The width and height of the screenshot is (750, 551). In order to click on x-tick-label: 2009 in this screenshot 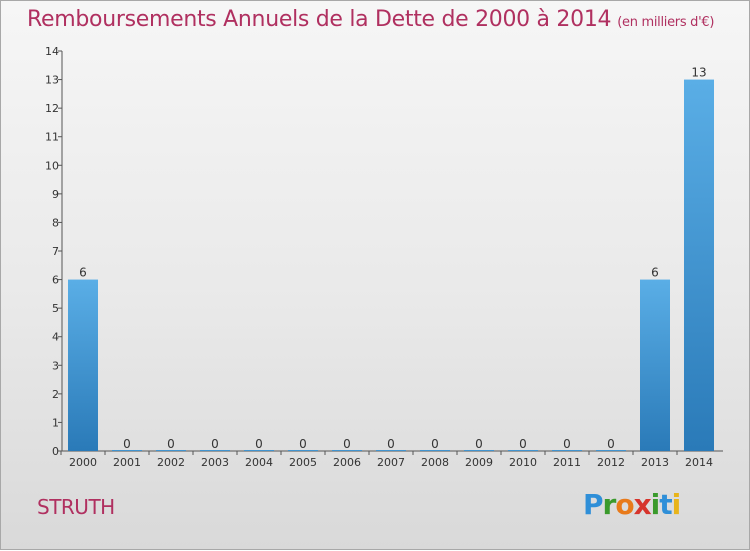, I will do `click(479, 462)`.